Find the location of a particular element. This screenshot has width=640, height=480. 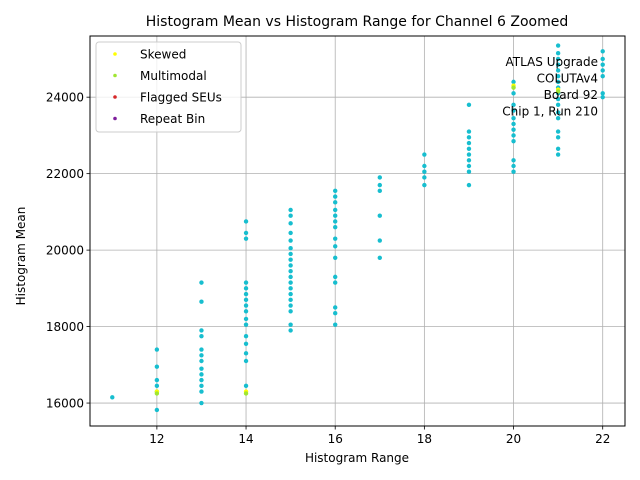

x-tick-label: 14 is located at coordinates (245, 439).